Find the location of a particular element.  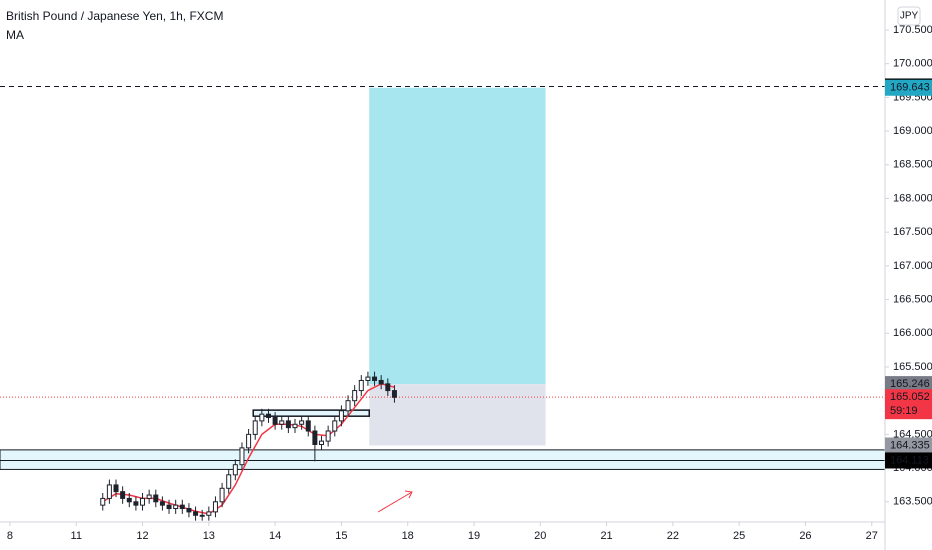

x-tick-label: 27 is located at coordinates (872, 536).